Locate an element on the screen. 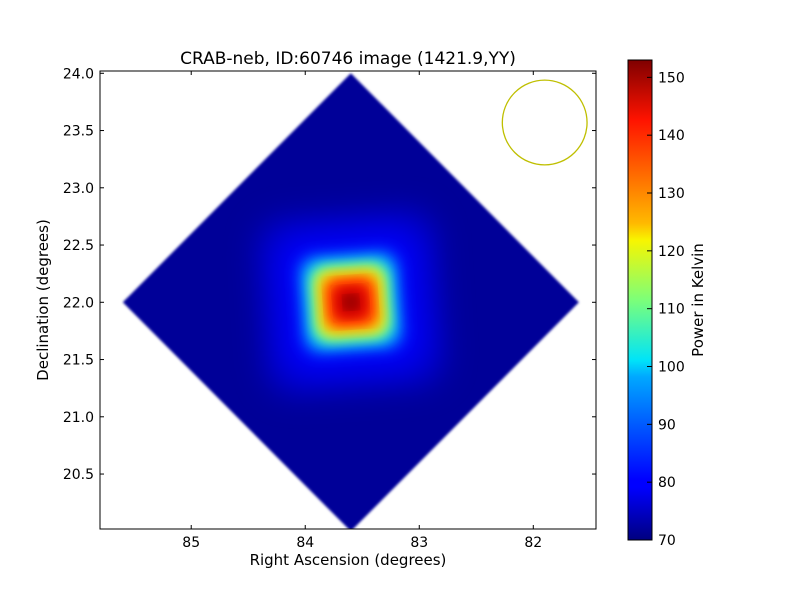 The height and width of the screenshot is (600, 800). y-tick-label: 20.5 is located at coordinates (78, 475).